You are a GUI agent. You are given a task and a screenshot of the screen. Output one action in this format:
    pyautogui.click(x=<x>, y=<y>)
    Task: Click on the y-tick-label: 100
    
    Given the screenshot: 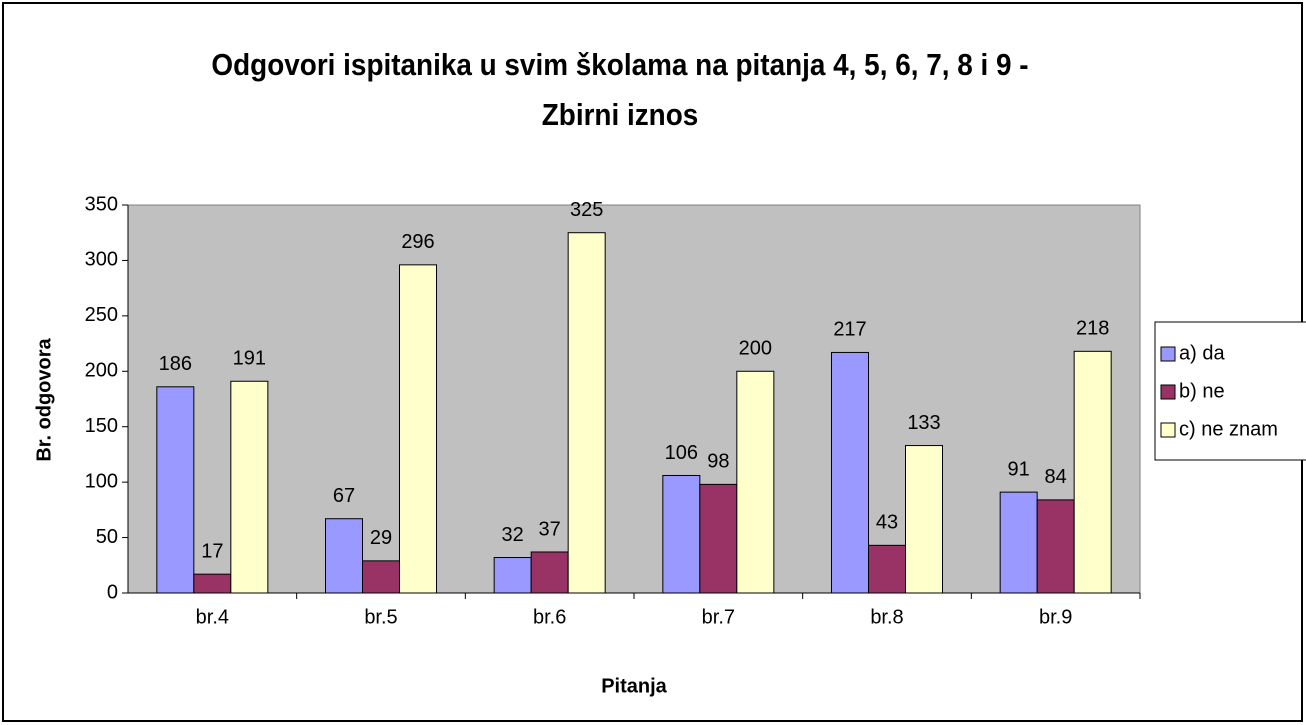 What is the action you would take?
    pyautogui.click(x=101, y=481)
    